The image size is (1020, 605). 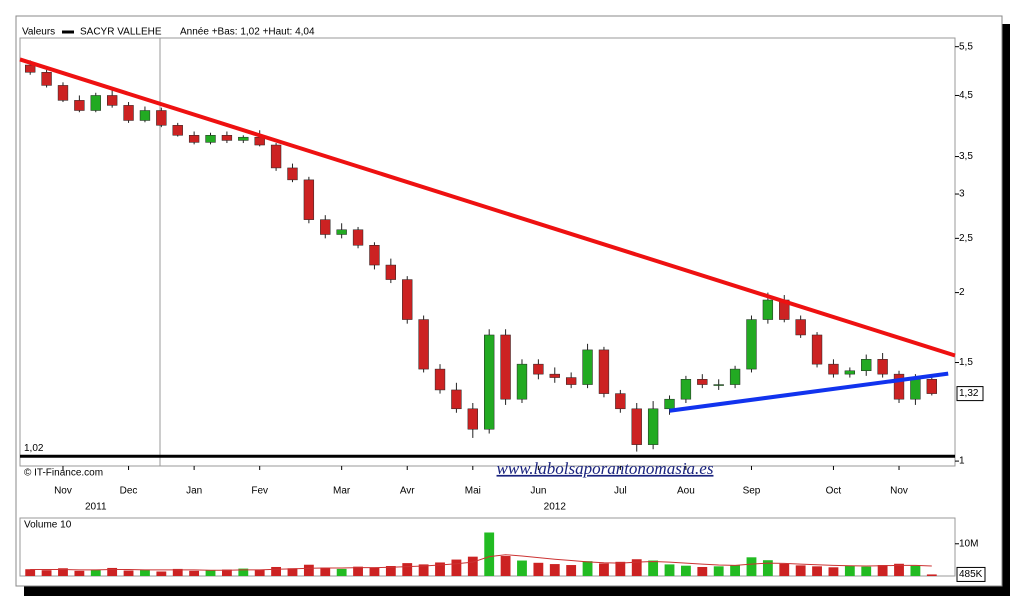 What do you see at coordinates (962, 292) in the screenshot?
I see `y-tick-label: 2` at bounding box center [962, 292].